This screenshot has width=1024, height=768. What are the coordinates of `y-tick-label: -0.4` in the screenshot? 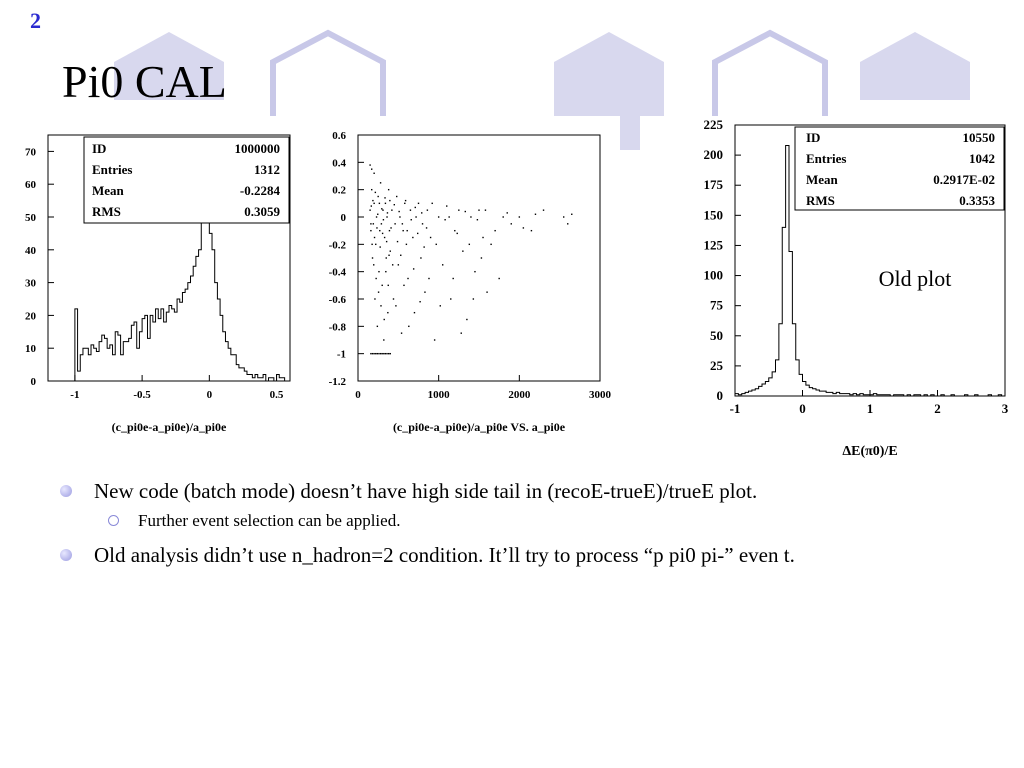 It's located at (338, 273).